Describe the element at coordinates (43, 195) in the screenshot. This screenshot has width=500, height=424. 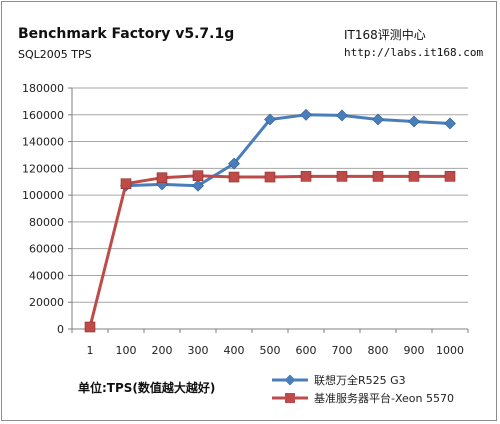
I see `y-tick-label: 100000` at that location.